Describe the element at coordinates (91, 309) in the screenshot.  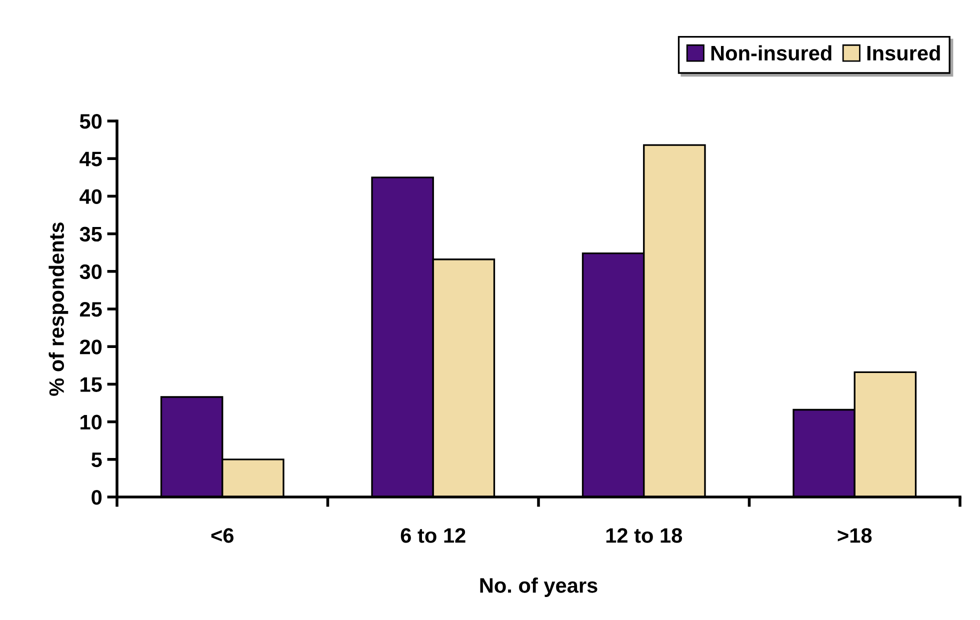
I see `y-tick-label: 25` at that location.